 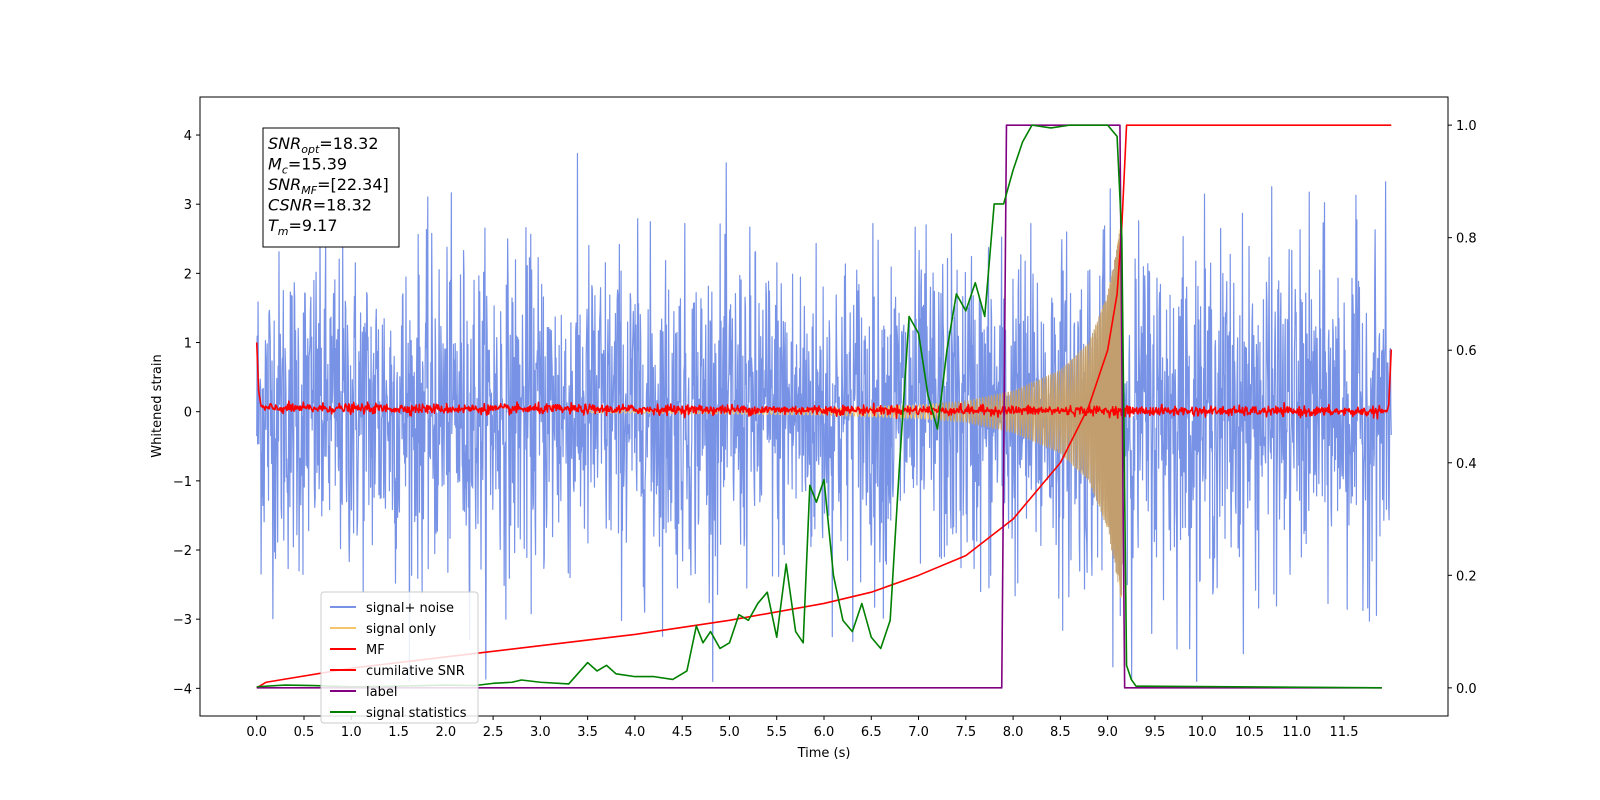 I want to click on annotation-line: SNRopt=18.32, so click(x=323, y=145).